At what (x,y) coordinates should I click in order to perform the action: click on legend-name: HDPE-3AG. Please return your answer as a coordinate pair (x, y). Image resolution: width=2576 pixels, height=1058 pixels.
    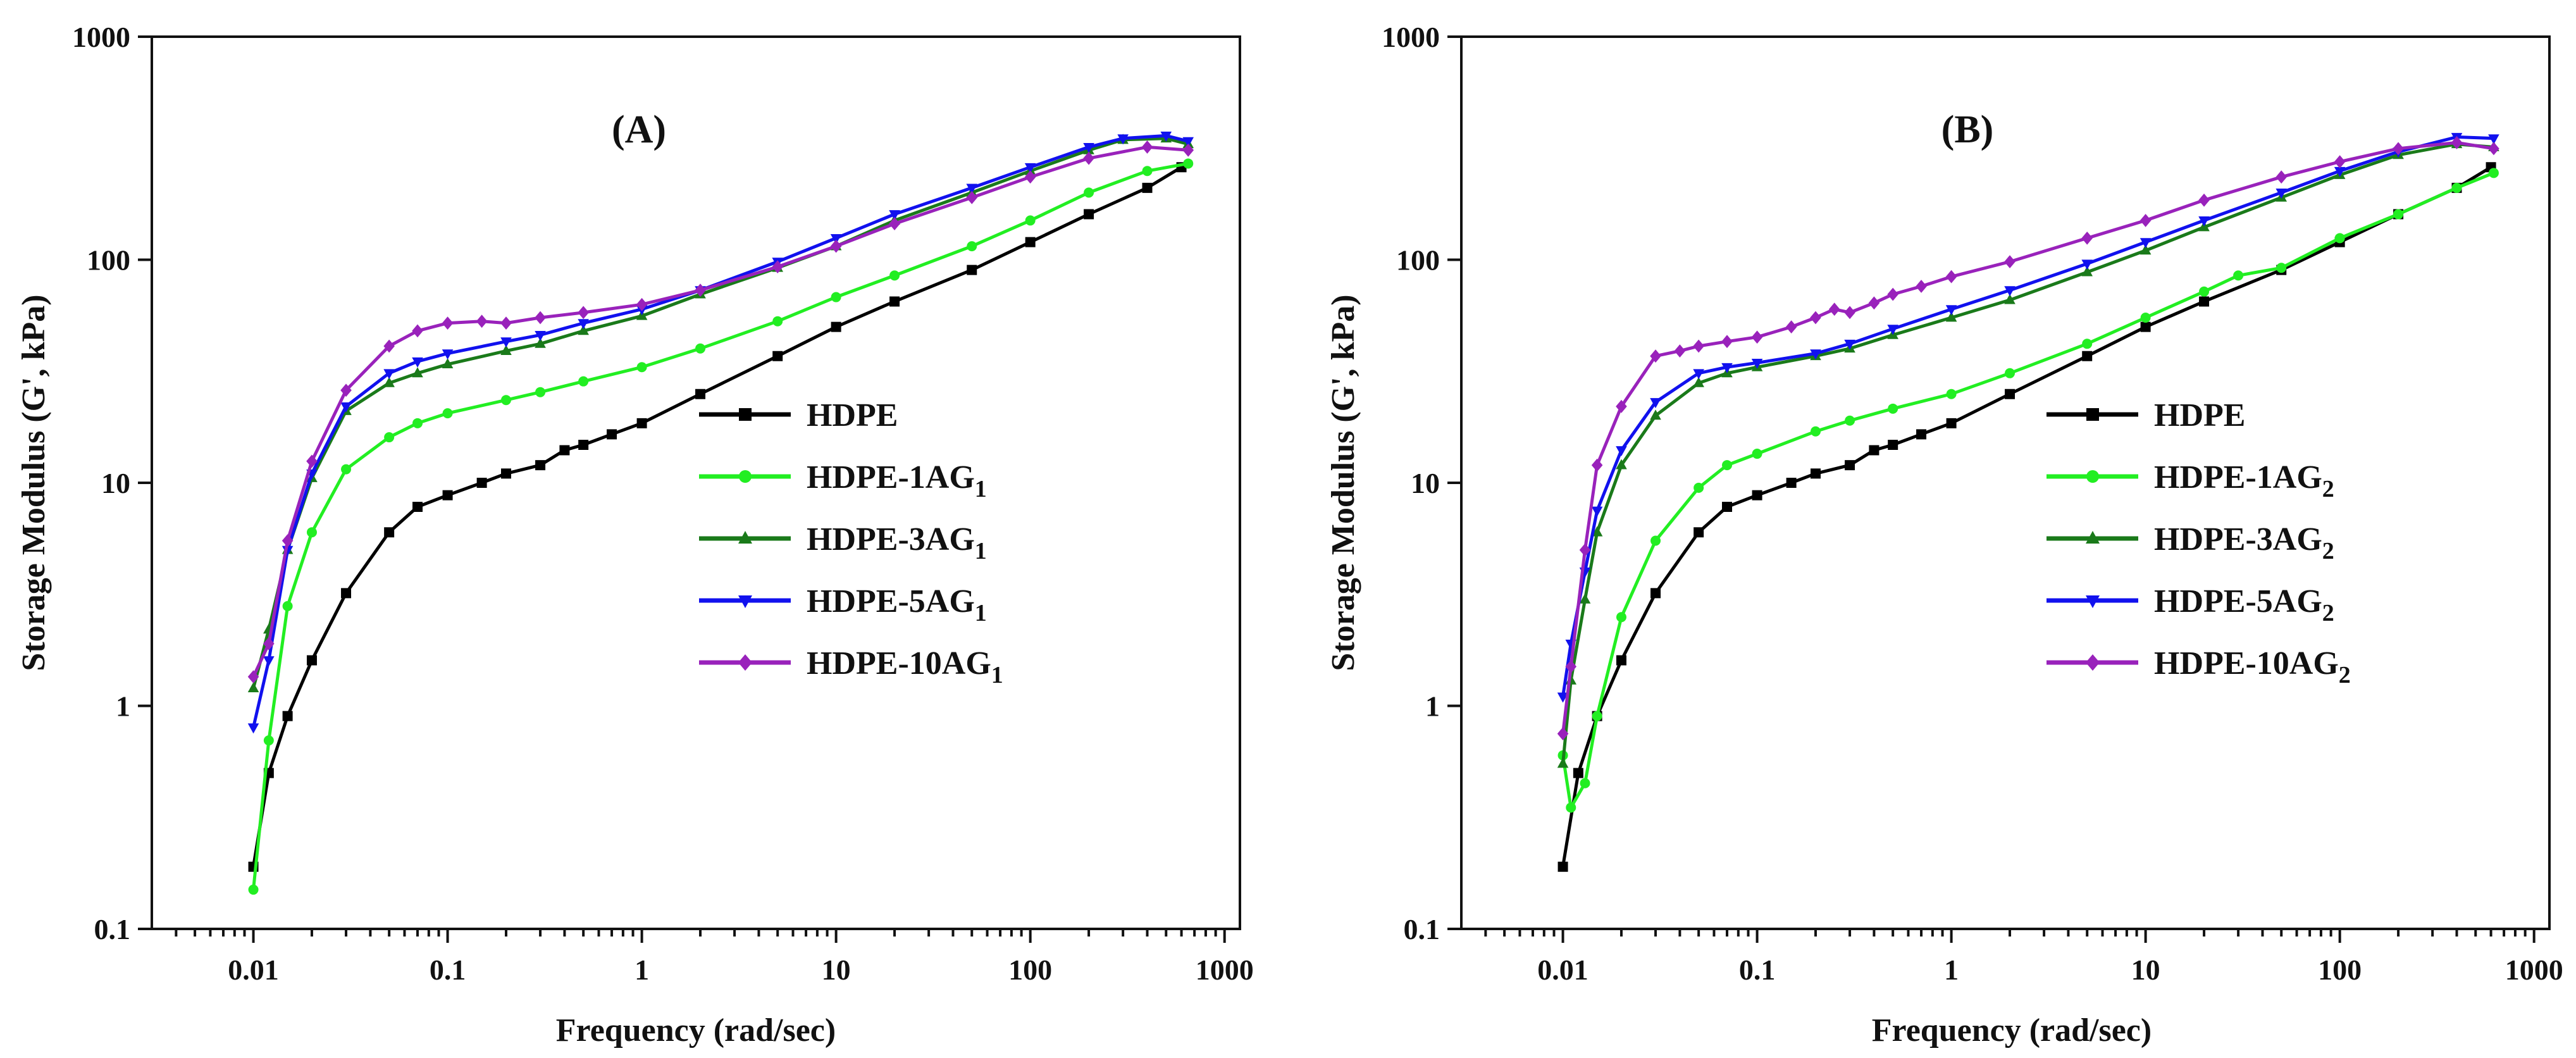
    Looking at the image, I should click on (2238, 539).